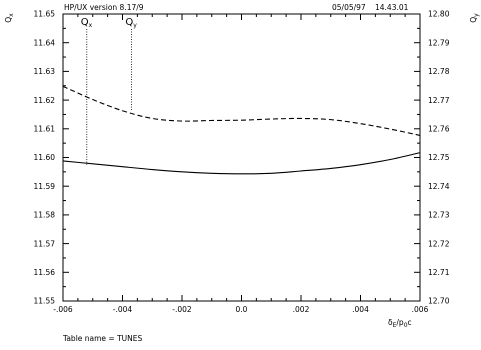  I want to click on footer-table-name: Table name = TUNES, so click(102, 338).